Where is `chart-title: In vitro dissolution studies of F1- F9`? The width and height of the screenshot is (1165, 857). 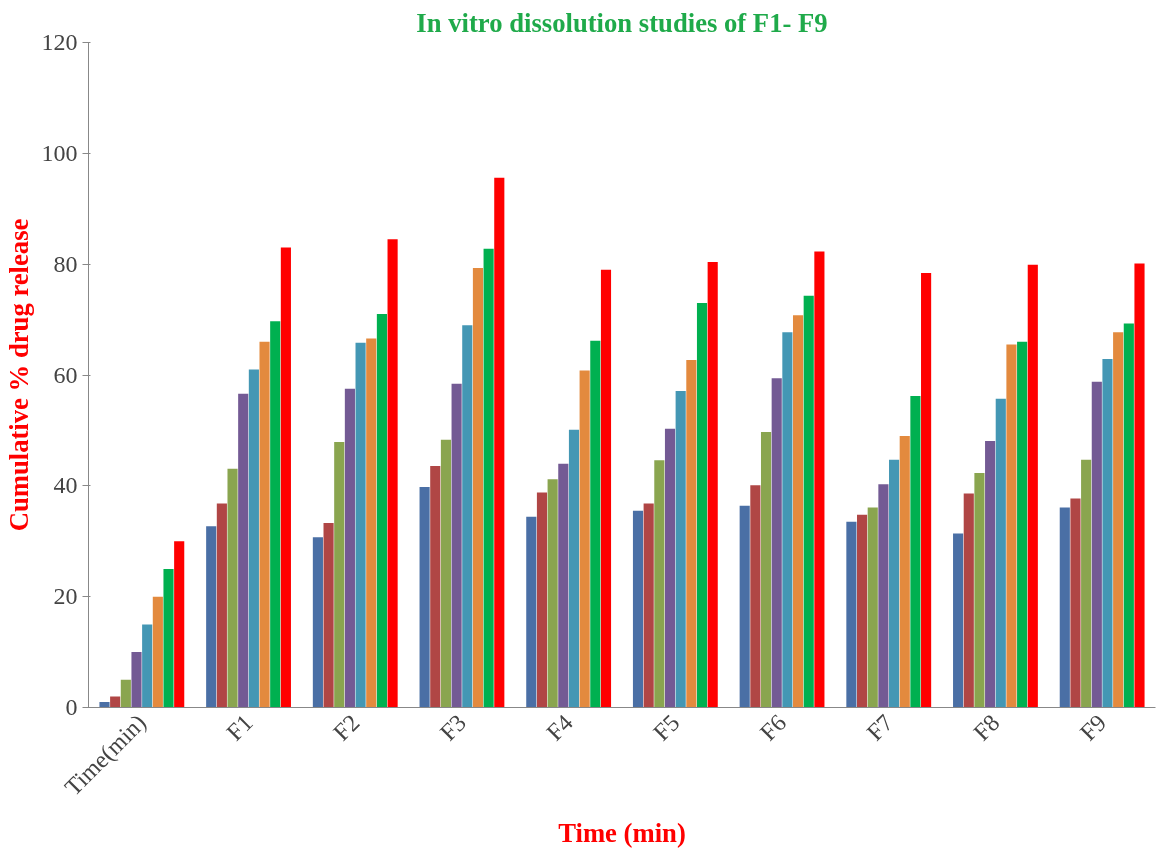
chart-title: In vitro dissolution studies of F1- F9 is located at coordinates (622, 22).